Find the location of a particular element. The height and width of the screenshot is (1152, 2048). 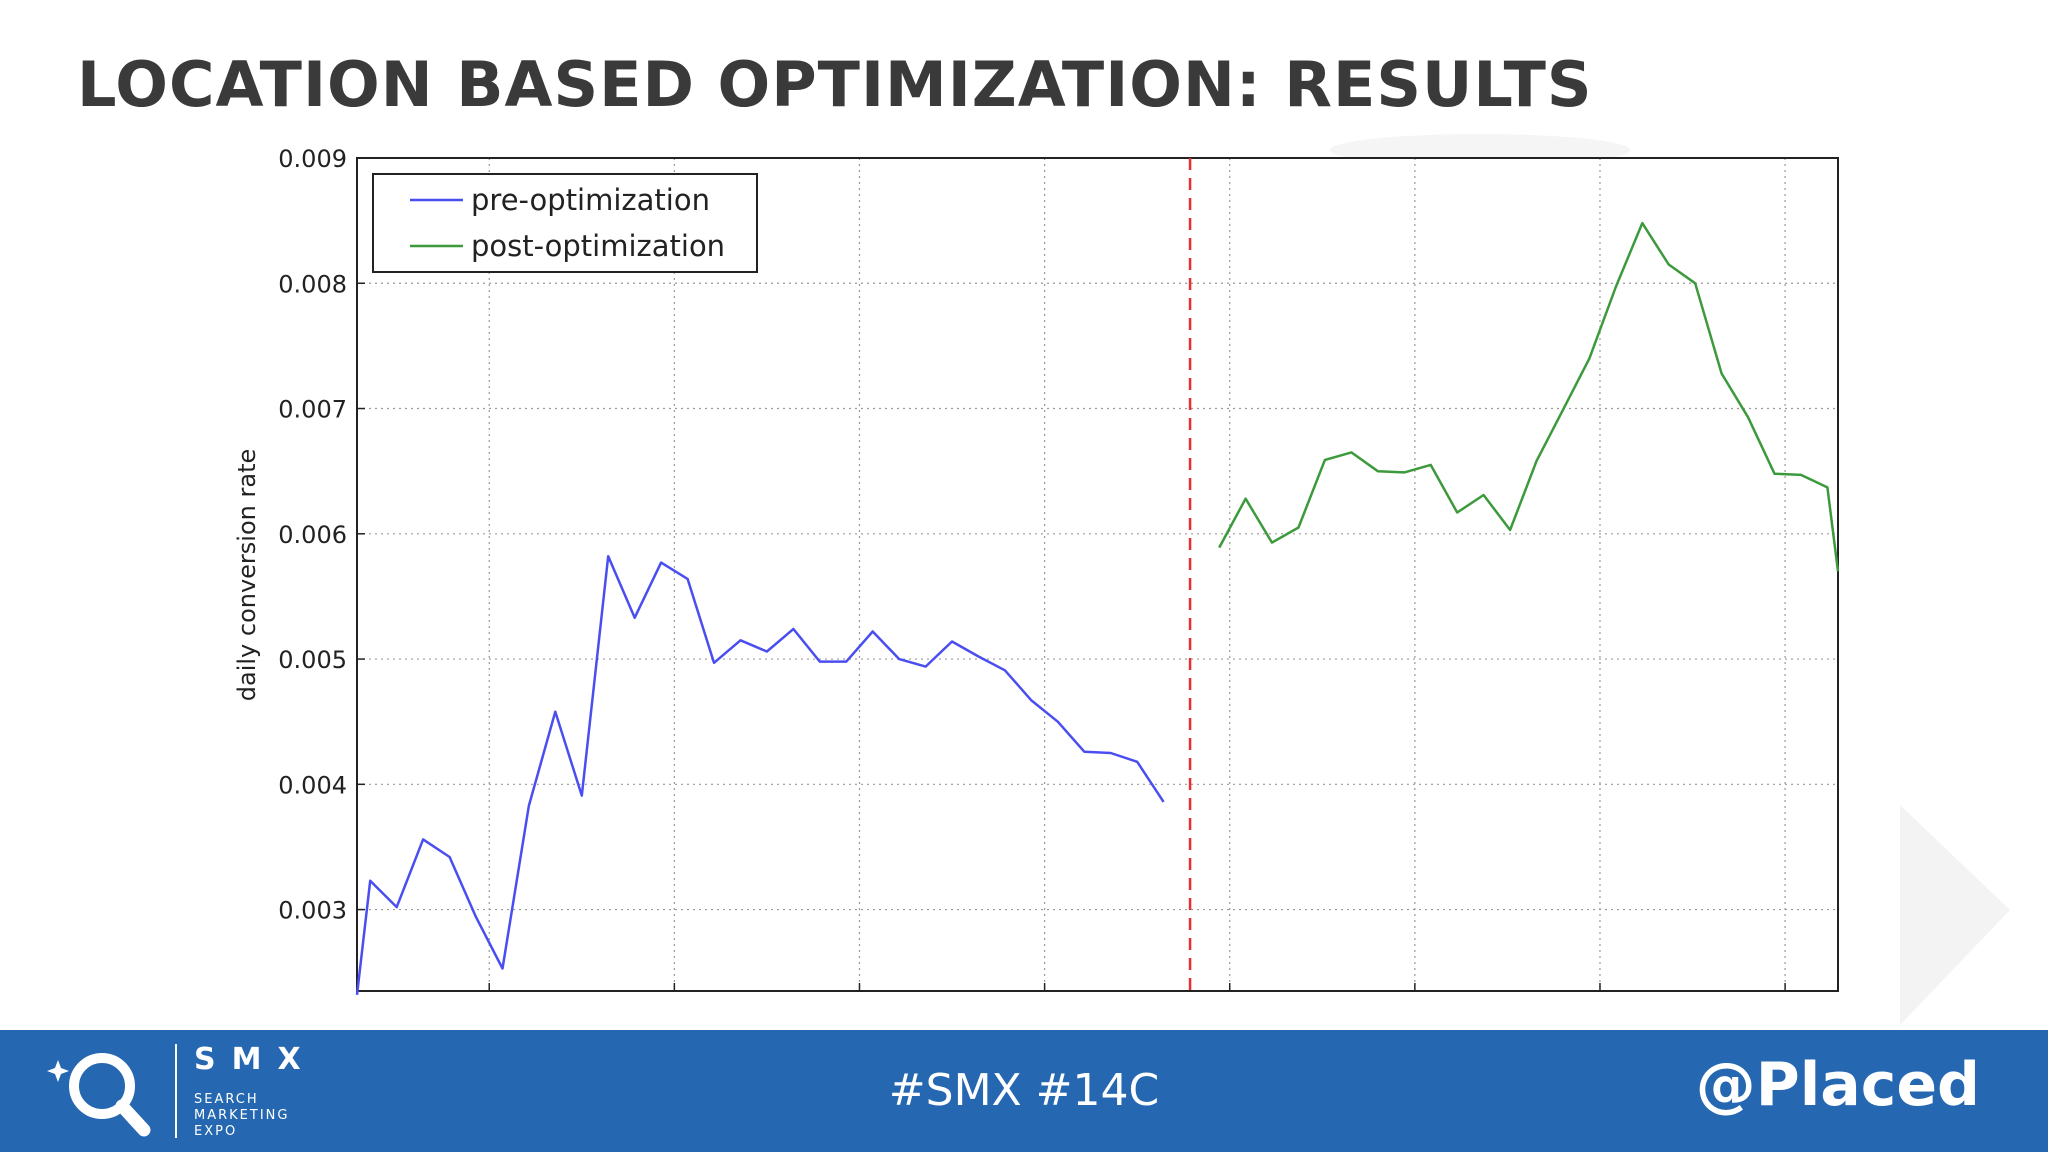

y-axis-label: daily conversion rate is located at coordinates (247, 575).